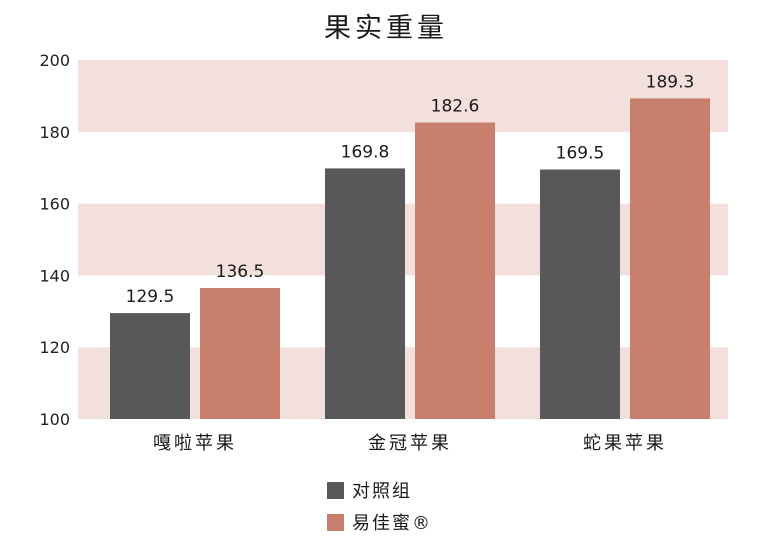 This screenshot has width=768, height=538. I want to click on data-label: 189.3, so click(670, 82).